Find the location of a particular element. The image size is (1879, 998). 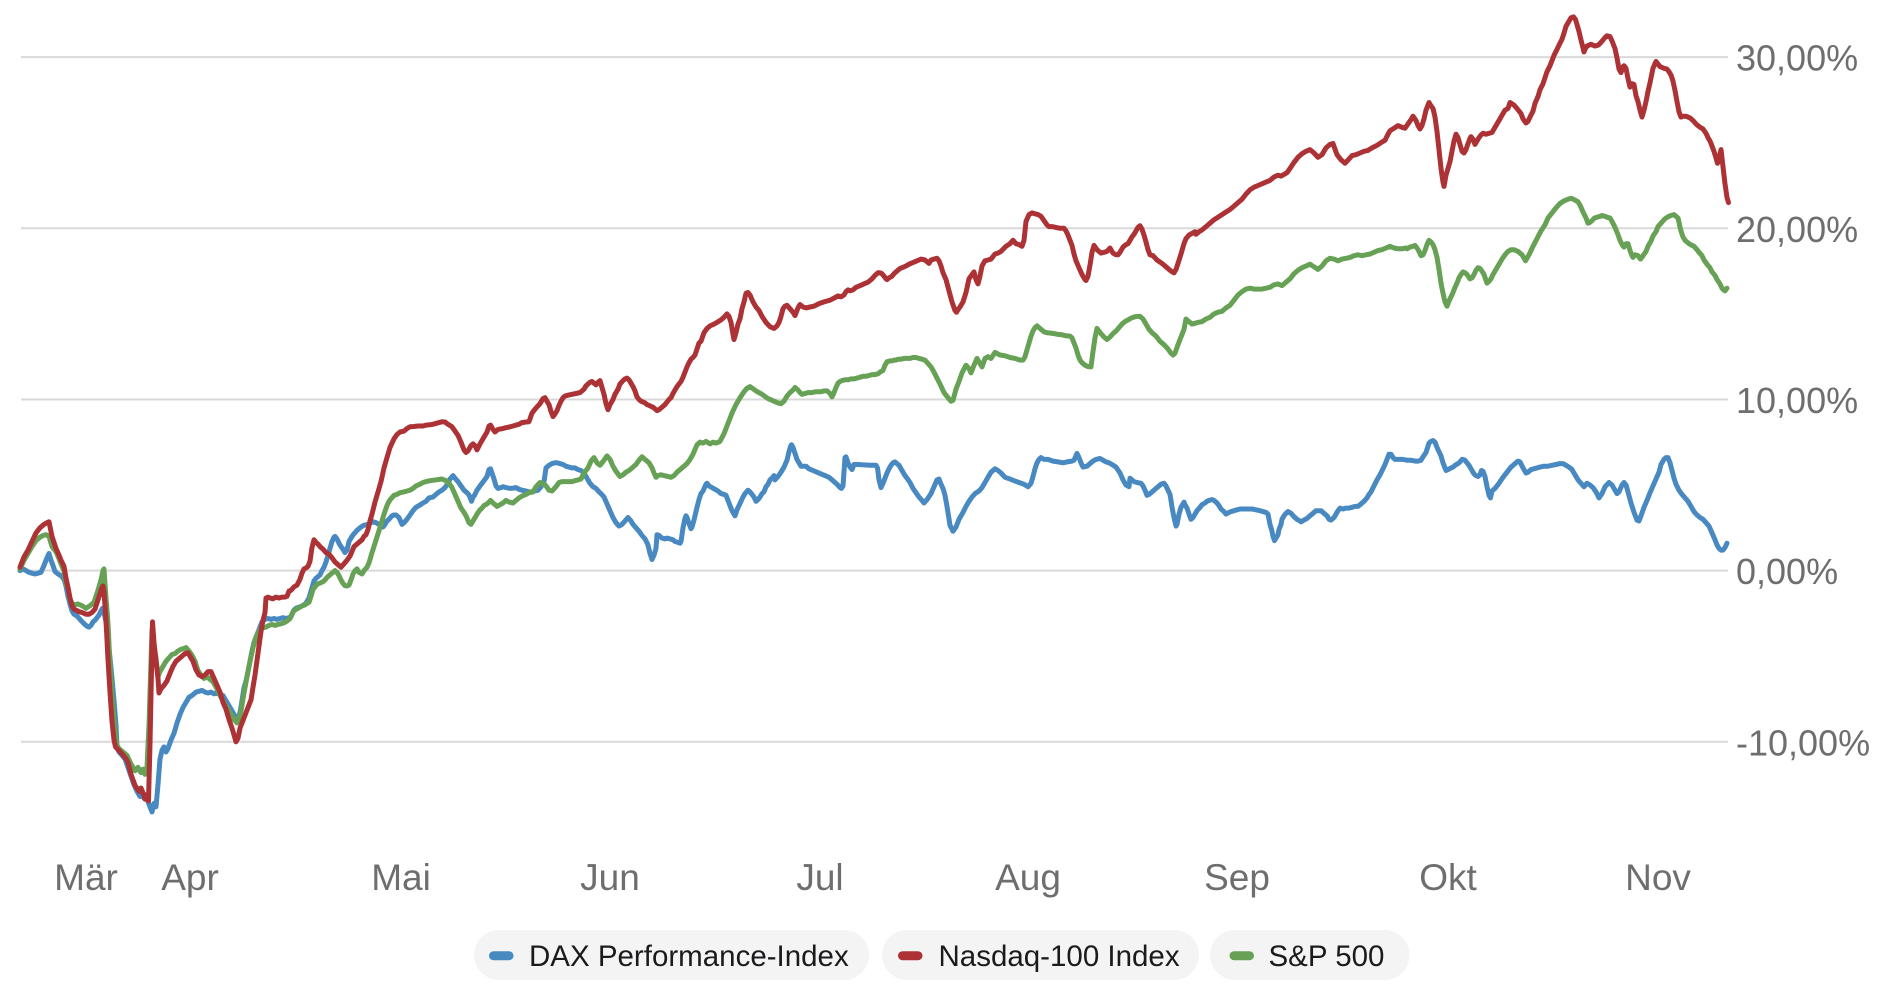

svg-text: 10,00% is located at coordinates (1797, 400).